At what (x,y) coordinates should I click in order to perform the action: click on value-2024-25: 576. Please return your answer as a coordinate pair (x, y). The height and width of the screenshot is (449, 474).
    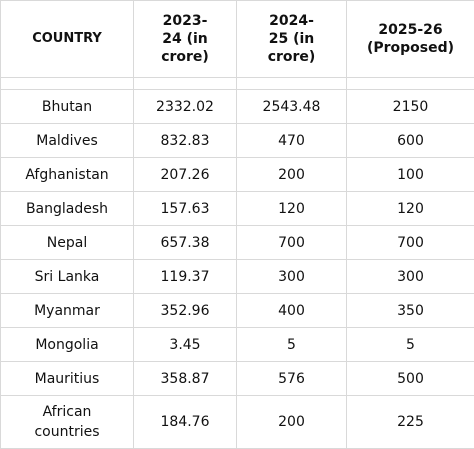
    Looking at the image, I should click on (292, 379).